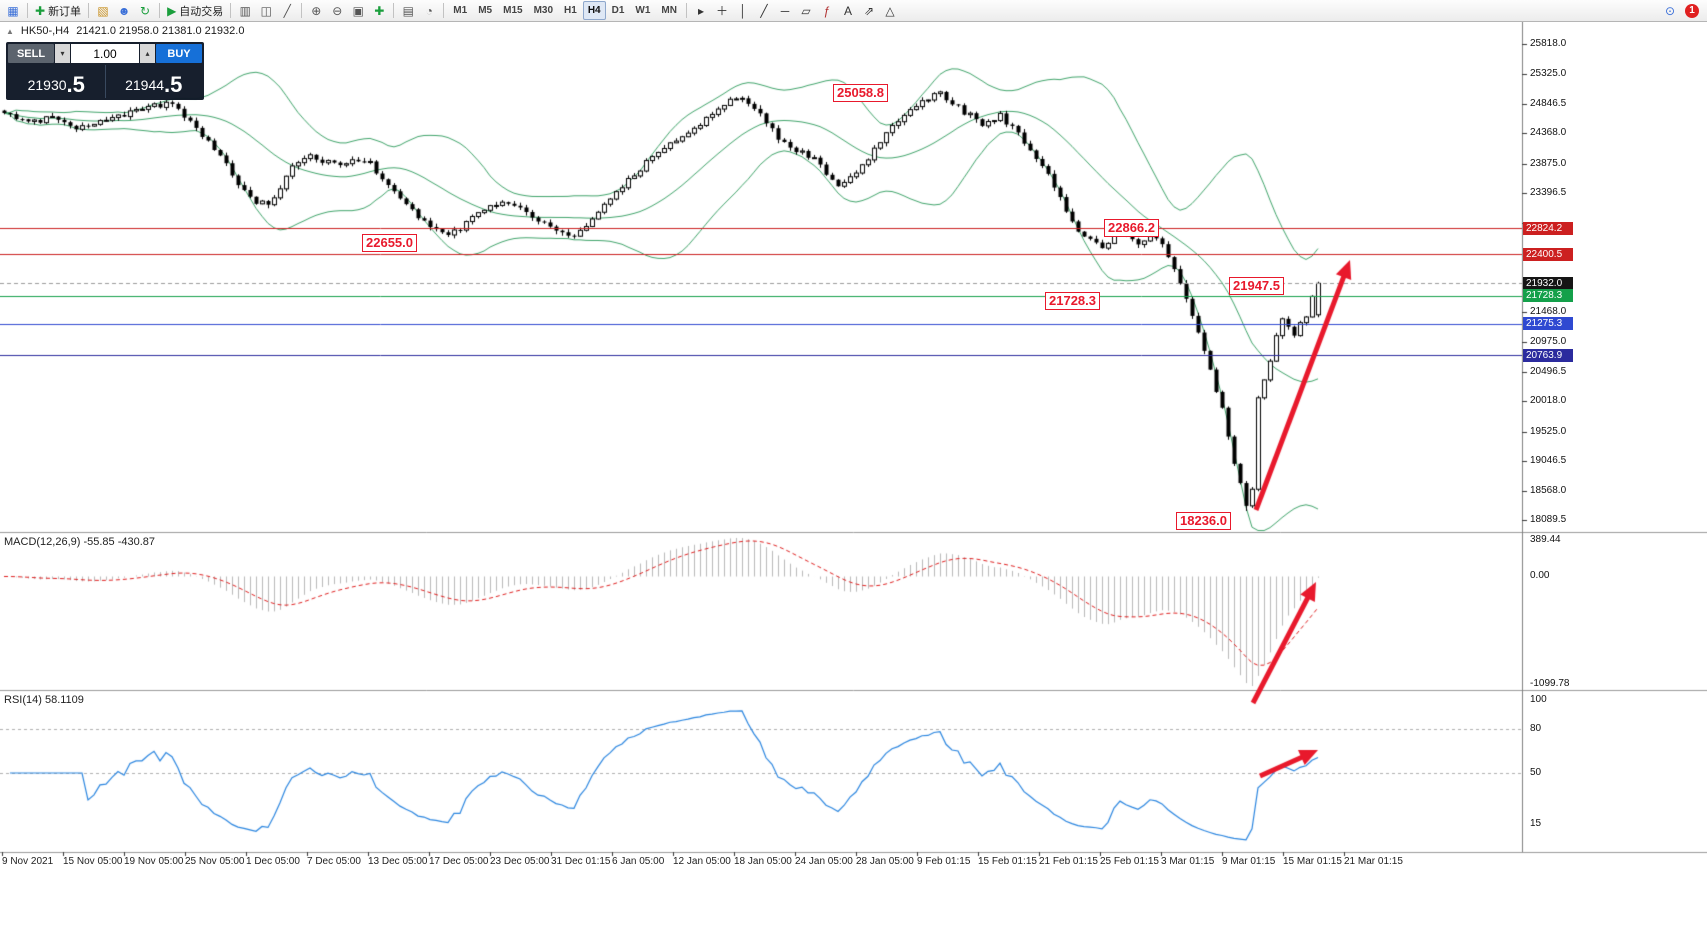 Image resolution: width=1707 pixels, height=946 pixels. I want to click on price-annotation: 25058.8, so click(860, 93).